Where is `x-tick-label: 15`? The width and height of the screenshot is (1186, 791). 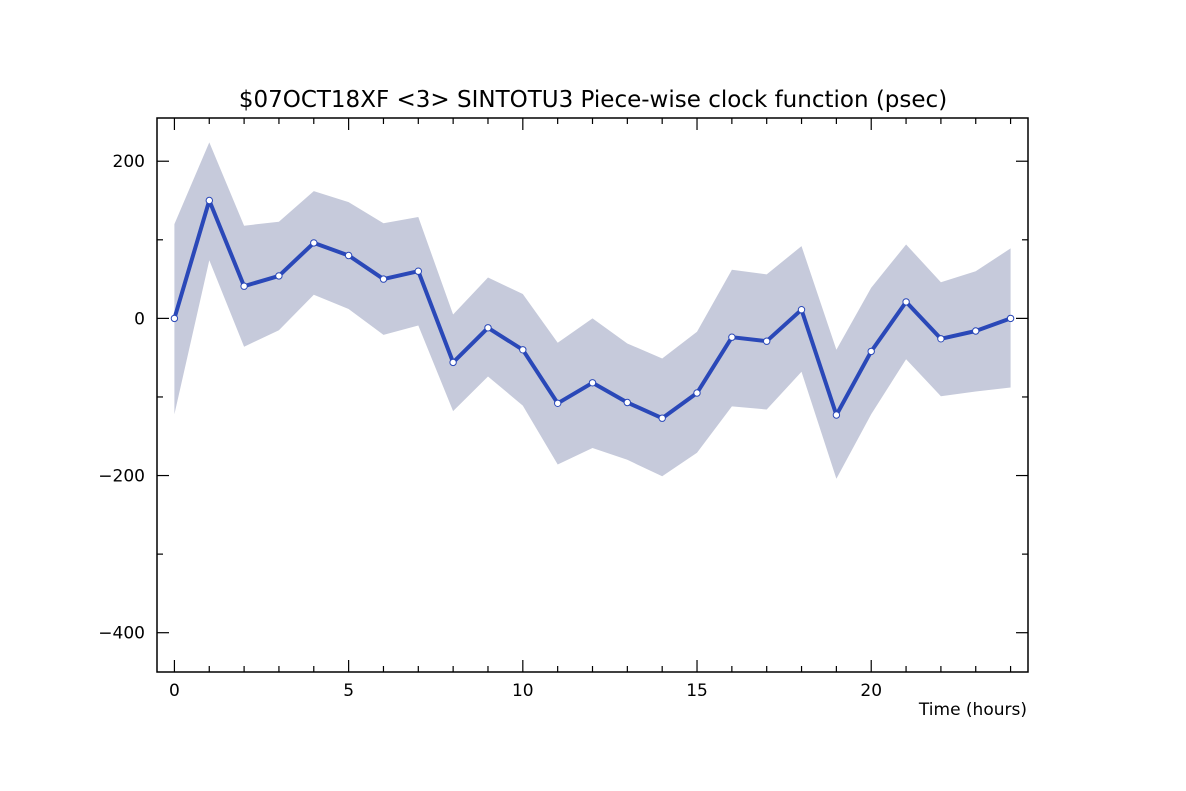
x-tick-label: 15 is located at coordinates (697, 691).